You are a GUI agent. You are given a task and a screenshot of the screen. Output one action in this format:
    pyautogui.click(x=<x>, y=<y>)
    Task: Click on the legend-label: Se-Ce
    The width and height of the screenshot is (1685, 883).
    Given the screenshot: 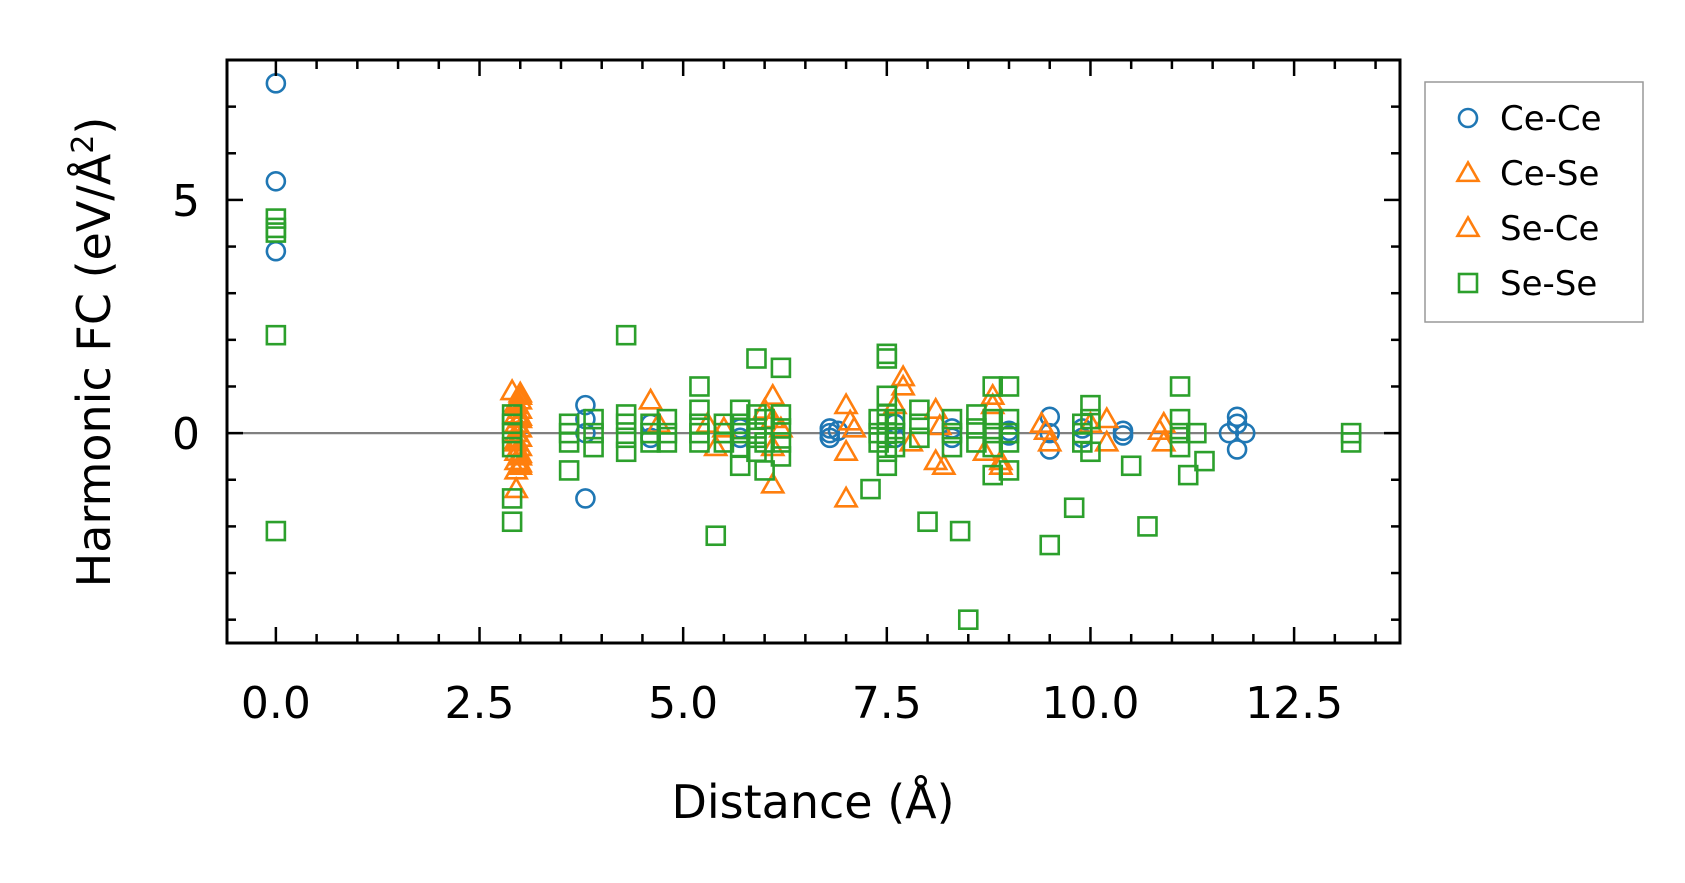 What is the action you would take?
    pyautogui.click(x=1549, y=229)
    